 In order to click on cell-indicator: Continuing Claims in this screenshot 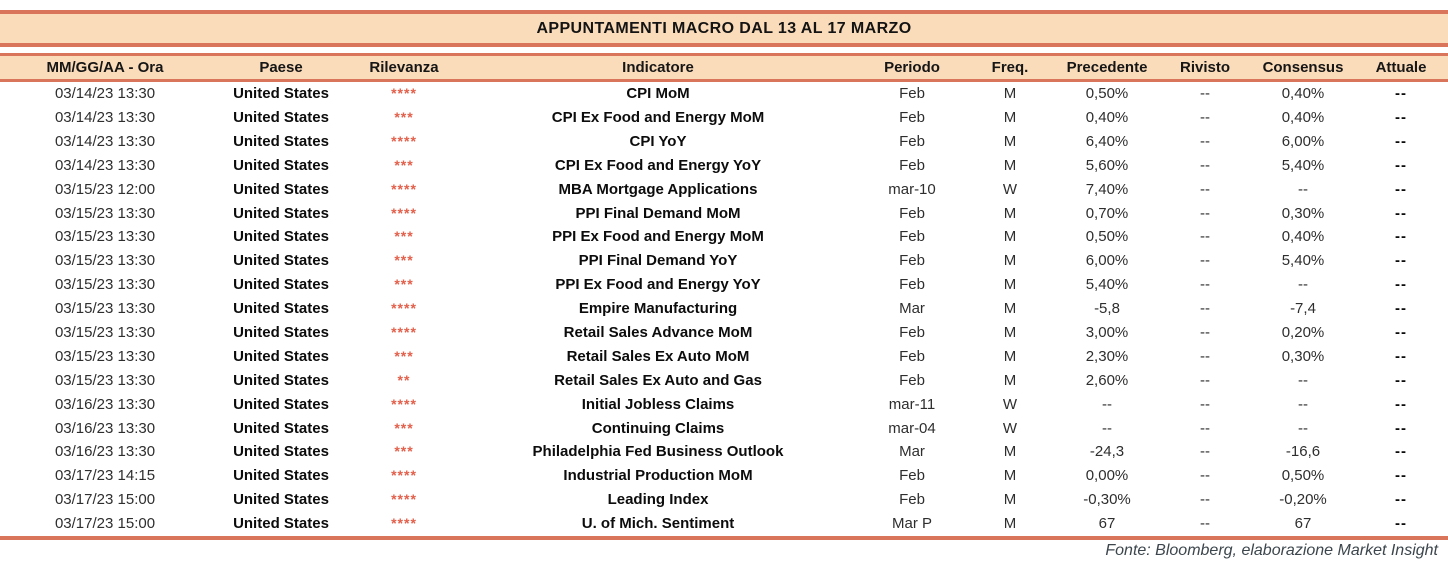, I will do `click(658, 428)`.